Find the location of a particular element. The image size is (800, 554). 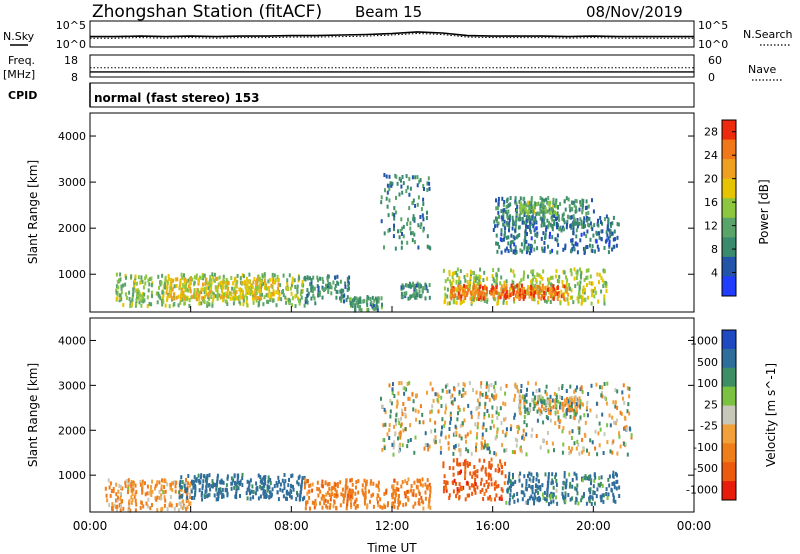

power-colorbar-segment is located at coordinates (729, 247).